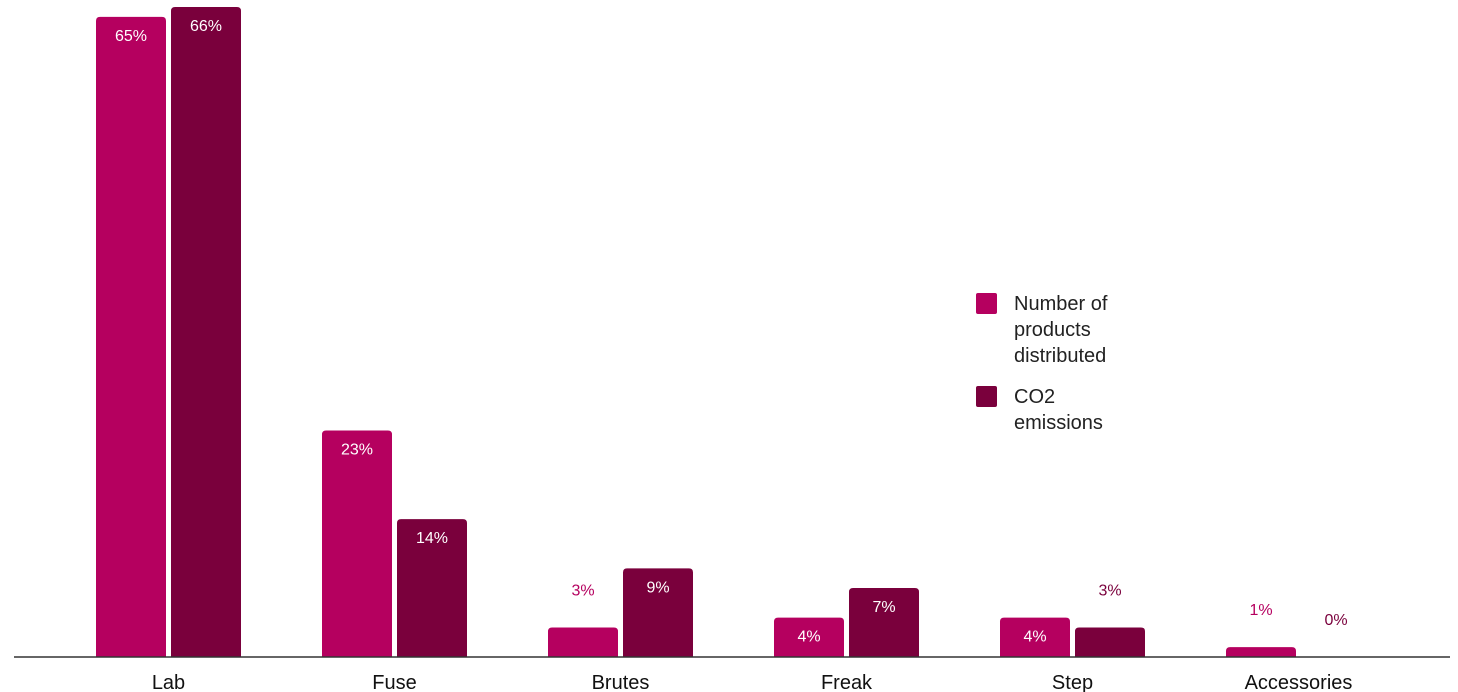  Describe the element at coordinates (1039, 410) in the screenshot. I see `legend-item-2: CO2 emissions` at that location.